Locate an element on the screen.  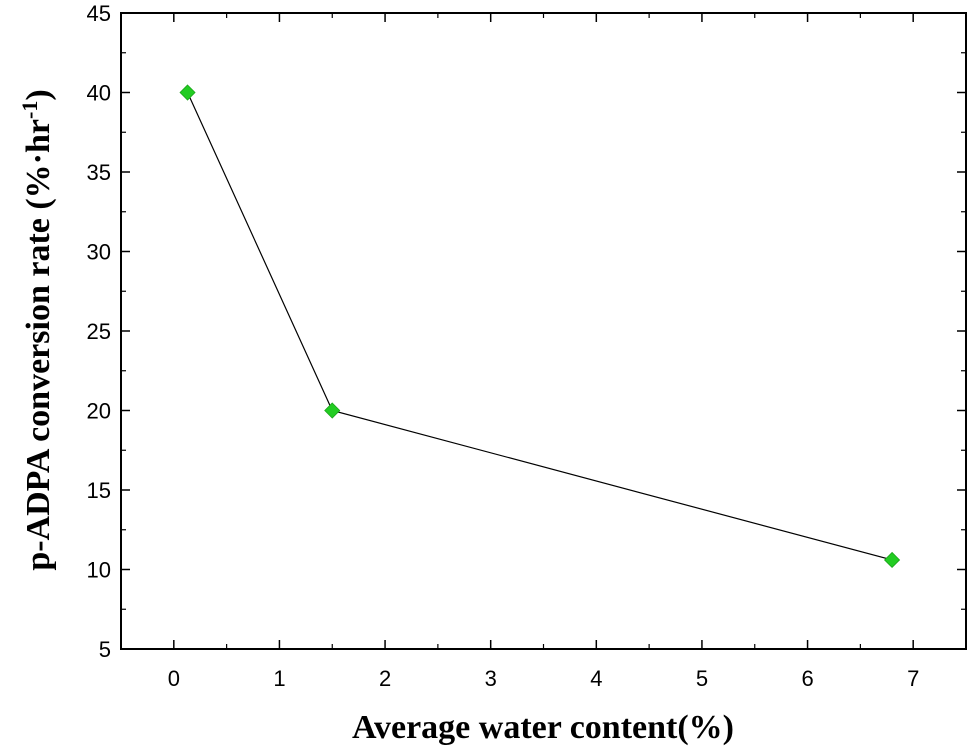
y-axis-title-superscript: -1 is located at coordinates (29, 110).